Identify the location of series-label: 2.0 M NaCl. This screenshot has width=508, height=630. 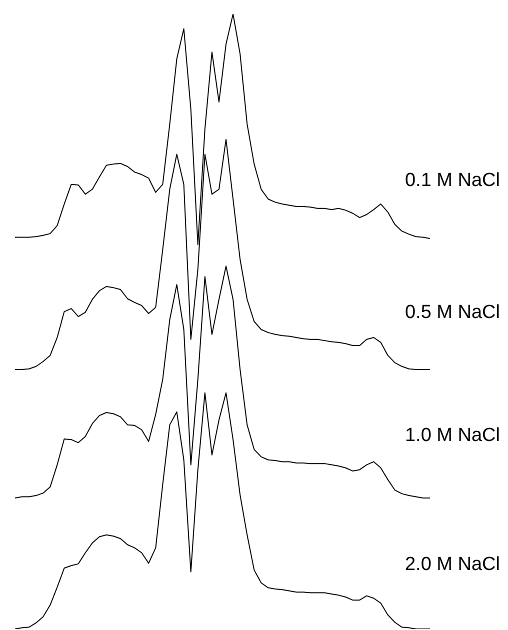
(452, 565).